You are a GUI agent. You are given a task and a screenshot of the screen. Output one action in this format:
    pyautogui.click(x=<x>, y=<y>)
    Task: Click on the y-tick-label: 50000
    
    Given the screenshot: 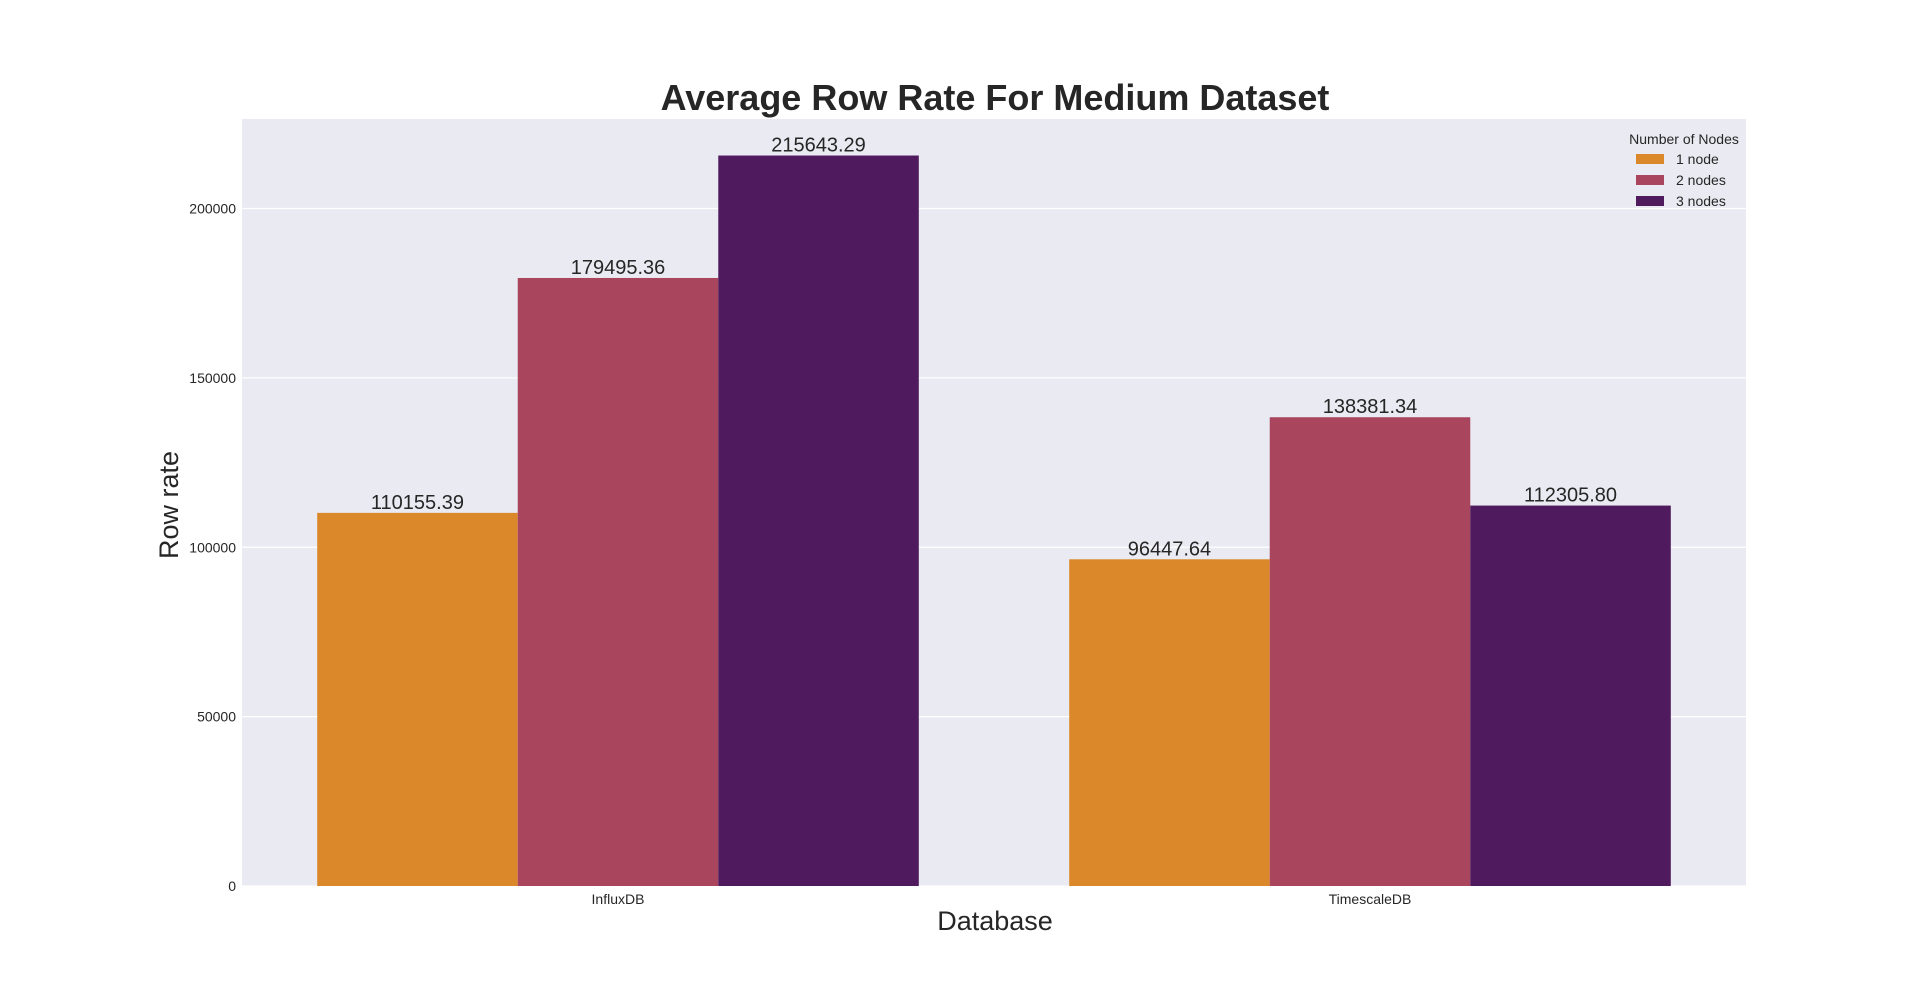 What is the action you would take?
    pyautogui.click(x=216, y=717)
    